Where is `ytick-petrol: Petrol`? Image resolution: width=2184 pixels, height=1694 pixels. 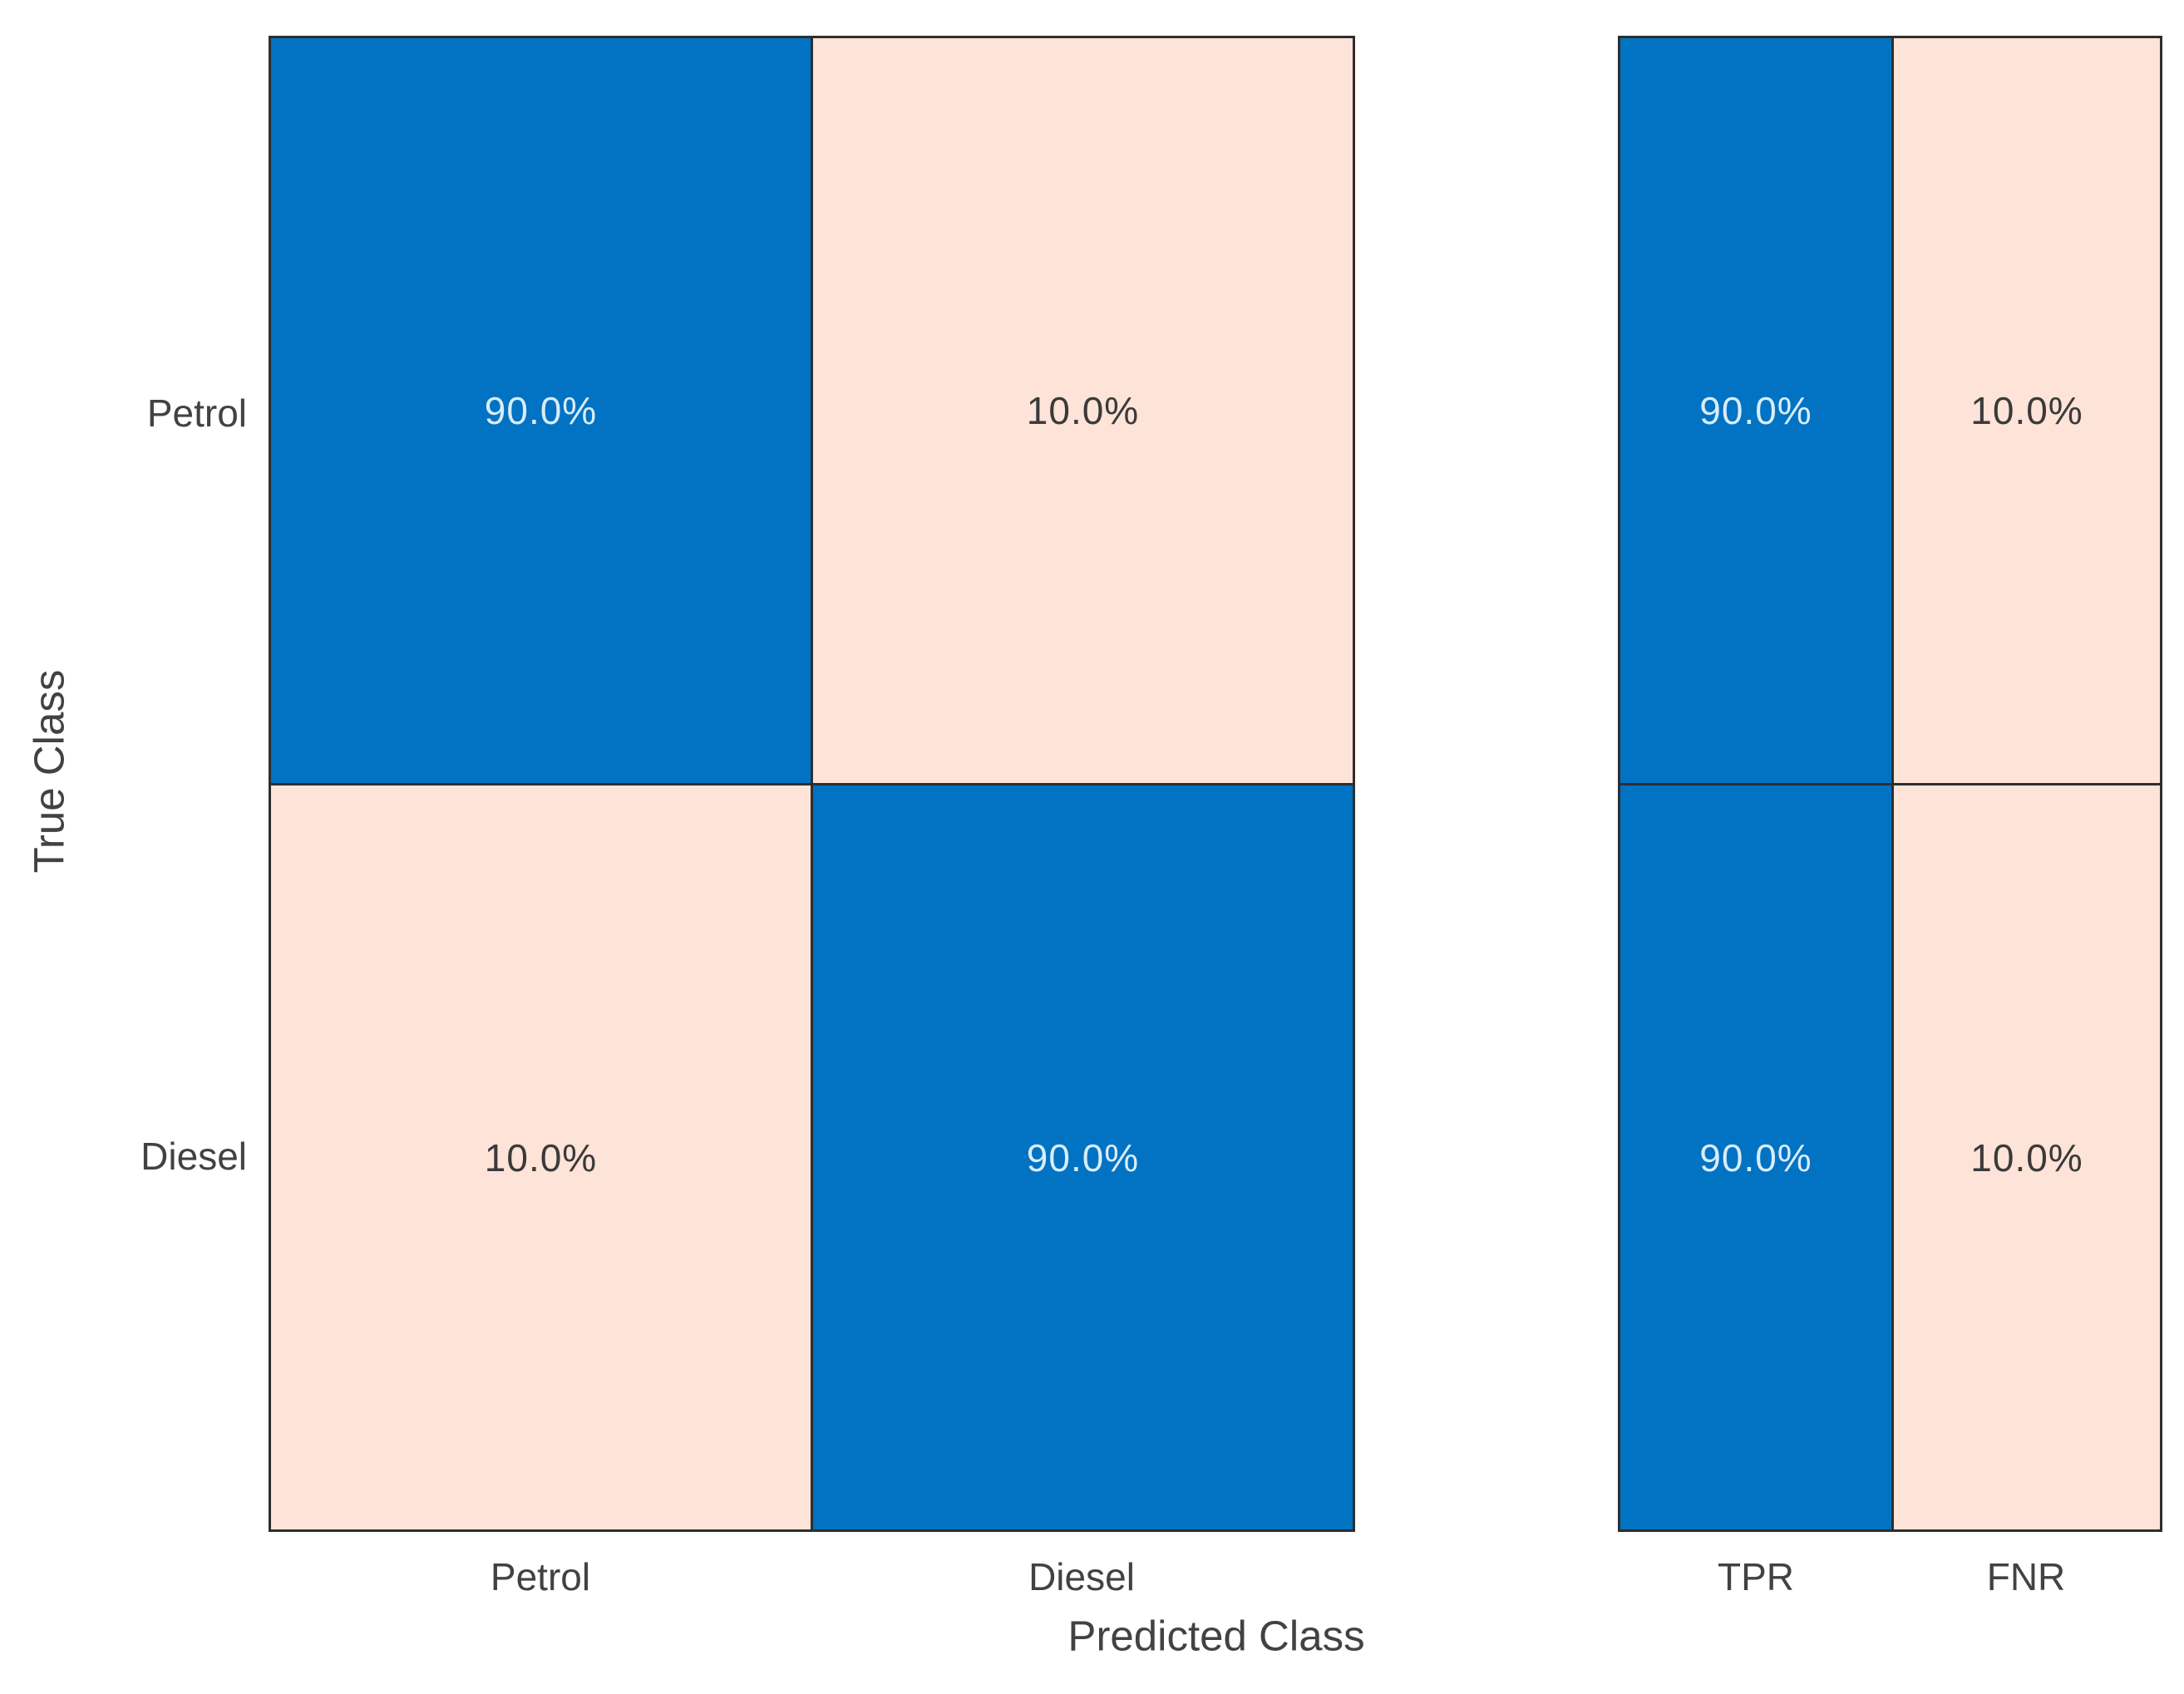 ytick-petrol: Petrol is located at coordinates (196, 413).